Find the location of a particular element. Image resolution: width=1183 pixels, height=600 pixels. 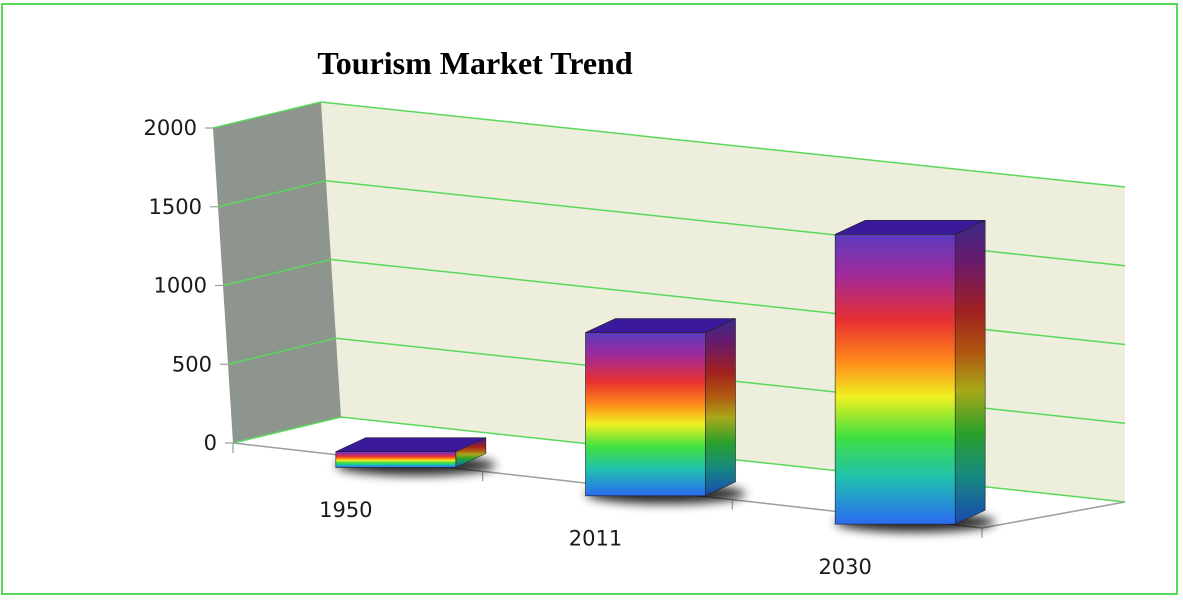

bar-2011 is located at coordinates (645, 414).